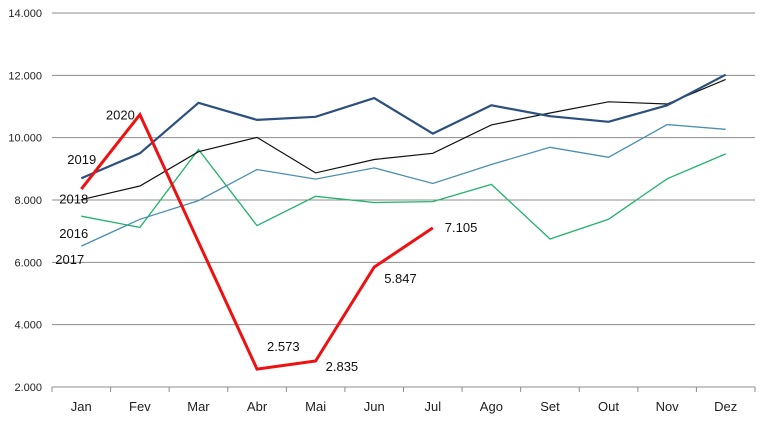 The image size is (768, 422). Describe the element at coordinates (81, 406) in the screenshot. I see `x-tick-label: Jan` at that location.